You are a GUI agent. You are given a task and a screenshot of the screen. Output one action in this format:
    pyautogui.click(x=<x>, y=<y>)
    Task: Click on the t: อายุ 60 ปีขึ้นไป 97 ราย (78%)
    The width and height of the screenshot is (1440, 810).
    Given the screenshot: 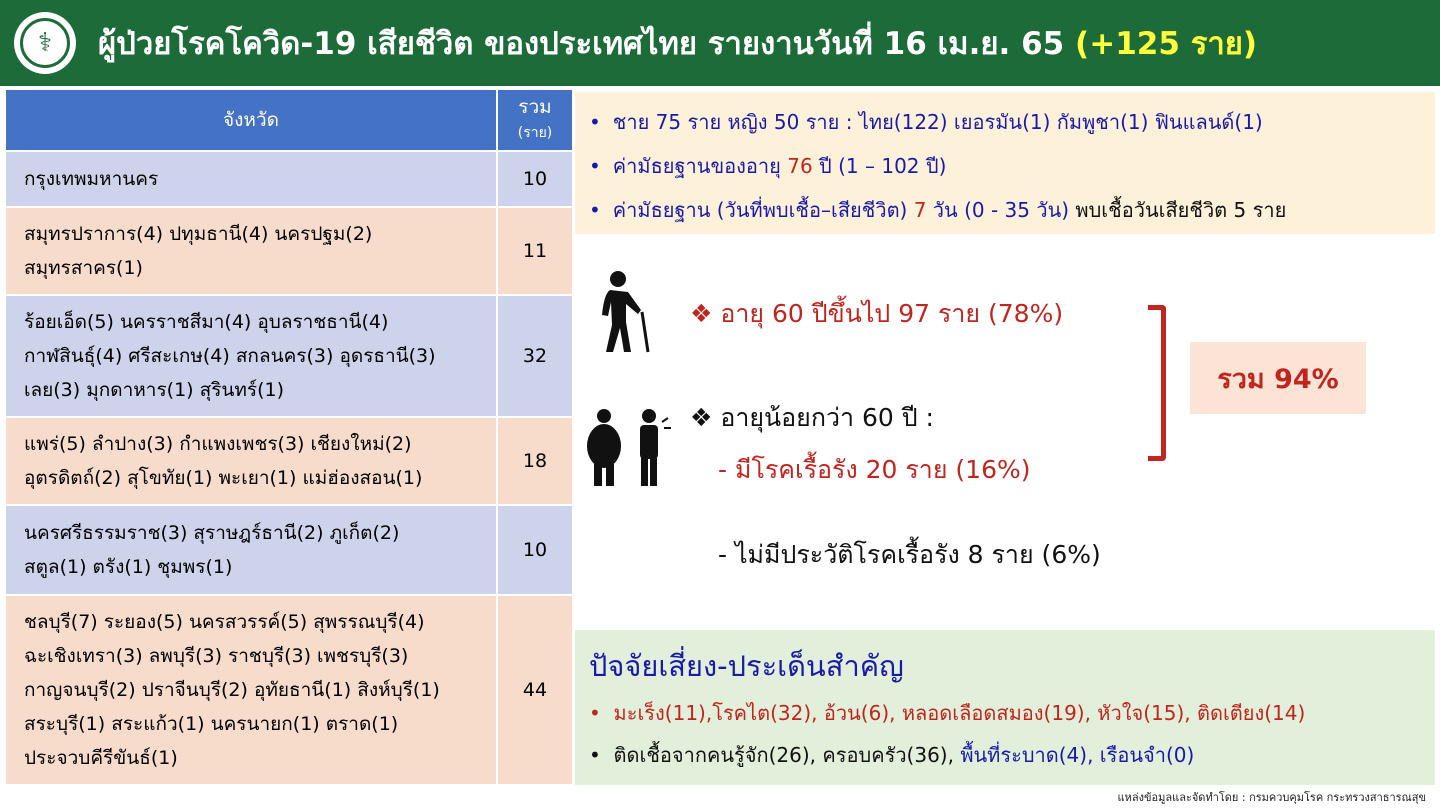 What is the action you would take?
    pyautogui.click(x=892, y=313)
    